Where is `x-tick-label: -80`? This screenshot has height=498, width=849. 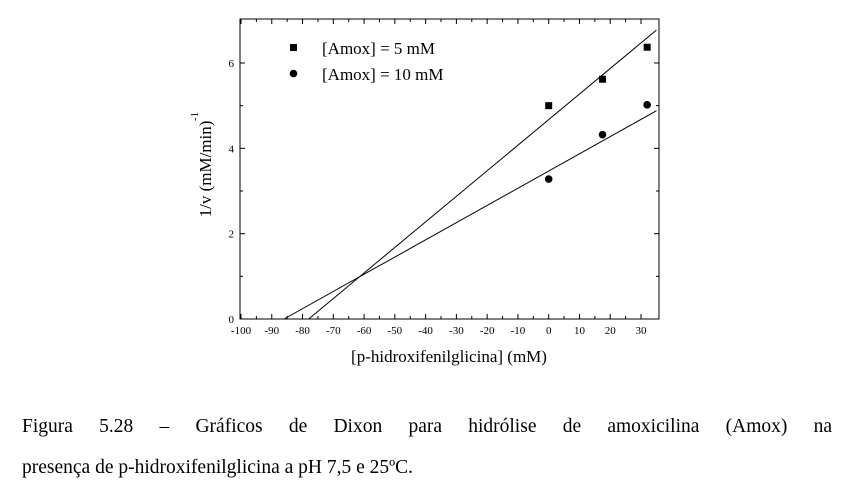 x-tick-label: -80 is located at coordinates (302, 331).